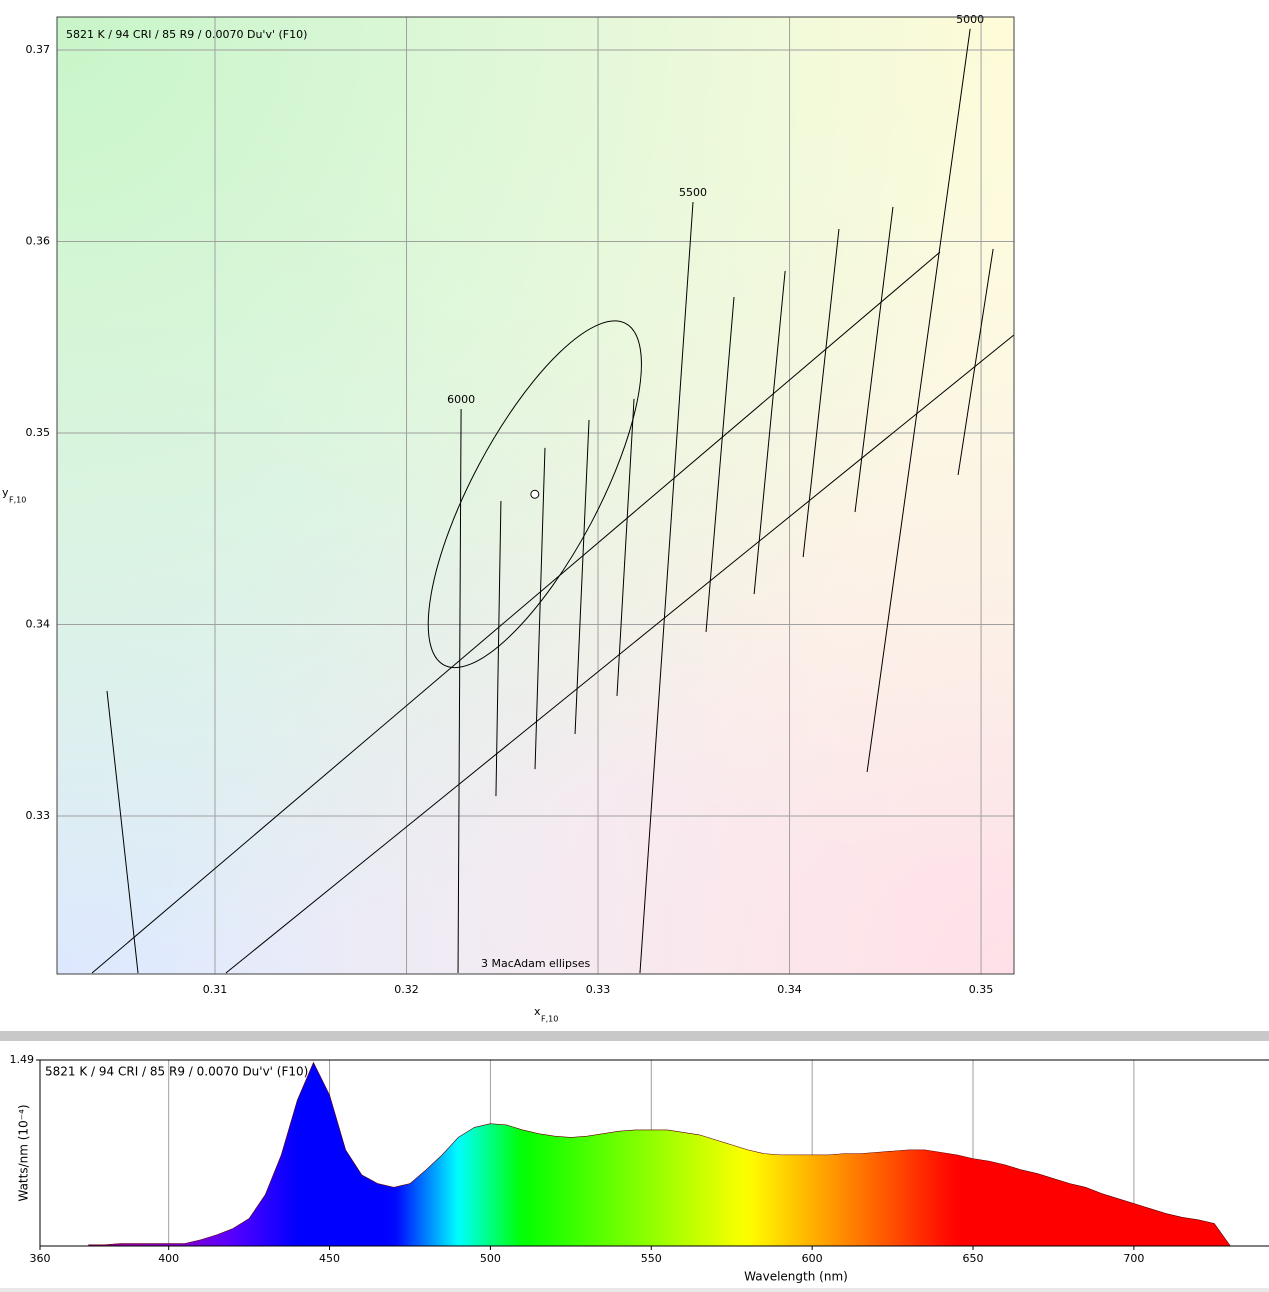 This screenshot has height=1292, width=1269. Describe the element at coordinates (38, 815) in the screenshot. I see `y-tick-label: 0.33` at that location.